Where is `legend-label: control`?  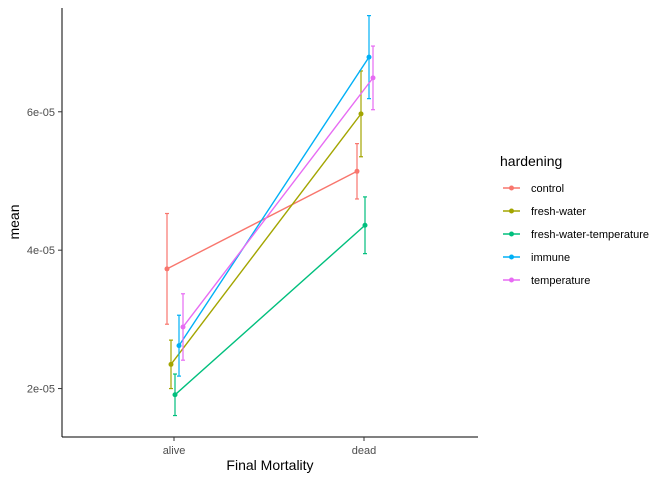 legend-label: control is located at coordinates (547, 189).